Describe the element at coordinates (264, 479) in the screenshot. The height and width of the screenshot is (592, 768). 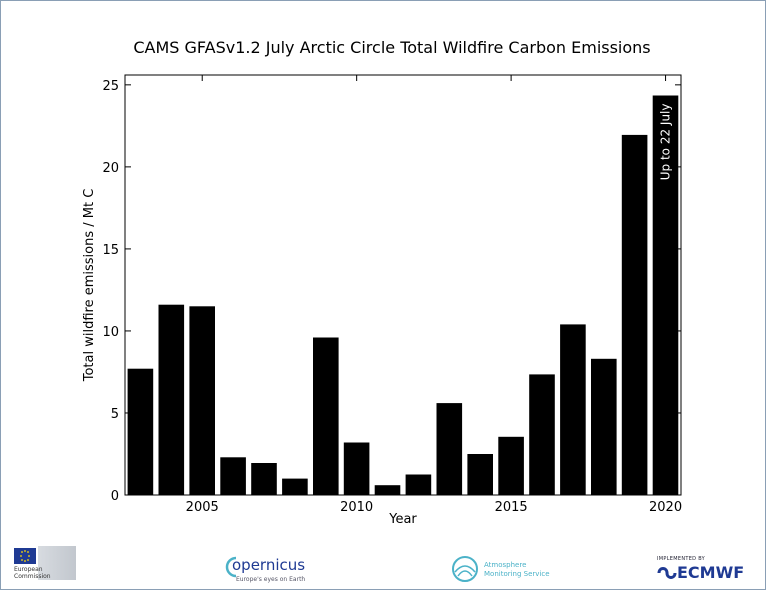
I see `bar-2007` at that location.